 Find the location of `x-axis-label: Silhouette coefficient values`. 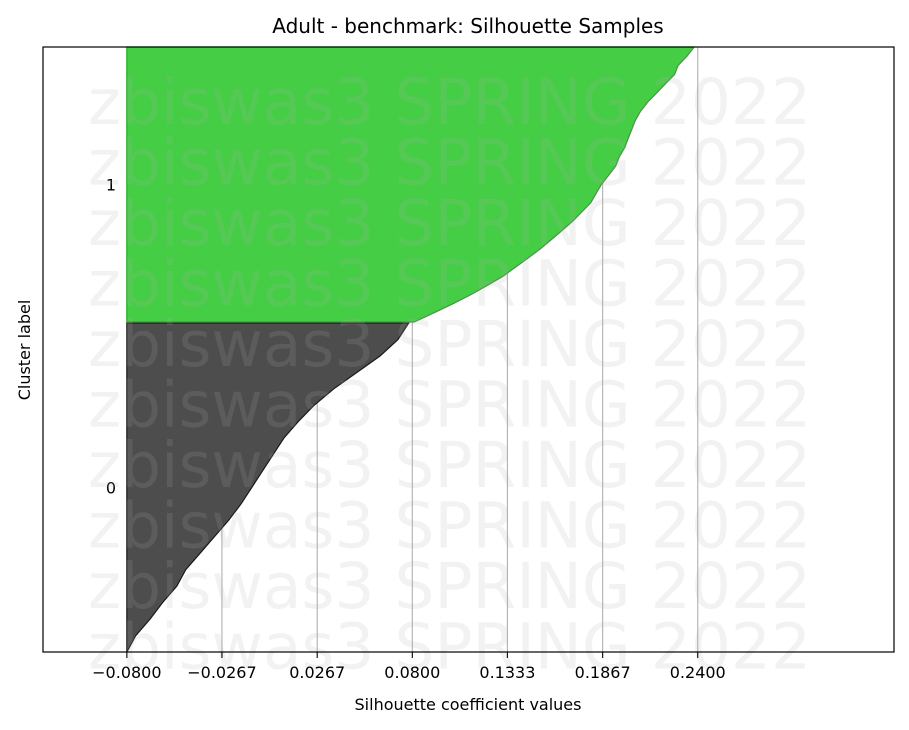

x-axis-label: Silhouette coefficient values is located at coordinates (468, 704).